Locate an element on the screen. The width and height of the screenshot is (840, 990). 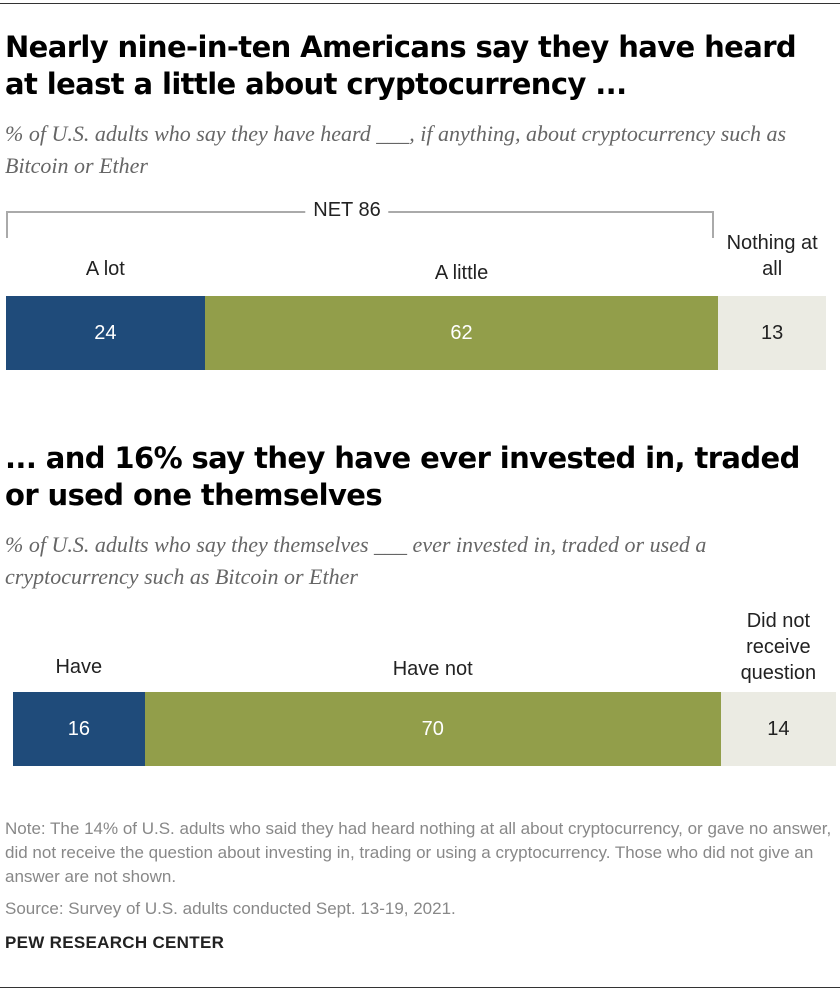
bar-segment-did-not-receive-question: 14 is located at coordinates (778, 729).